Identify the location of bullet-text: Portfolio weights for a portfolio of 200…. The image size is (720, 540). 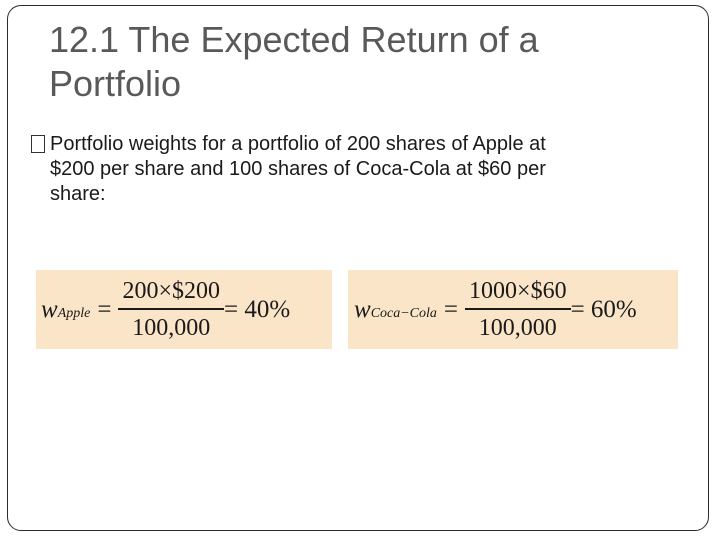
(351, 169).